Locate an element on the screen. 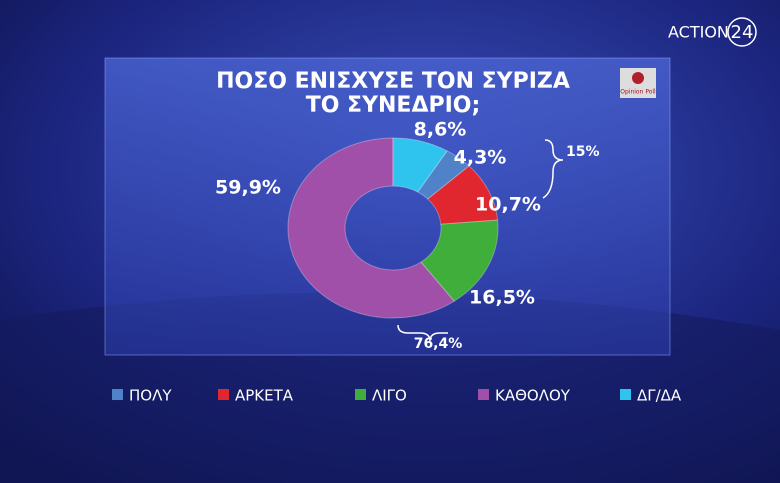  value-label: 8,6% is located at coordinates (440, 130).